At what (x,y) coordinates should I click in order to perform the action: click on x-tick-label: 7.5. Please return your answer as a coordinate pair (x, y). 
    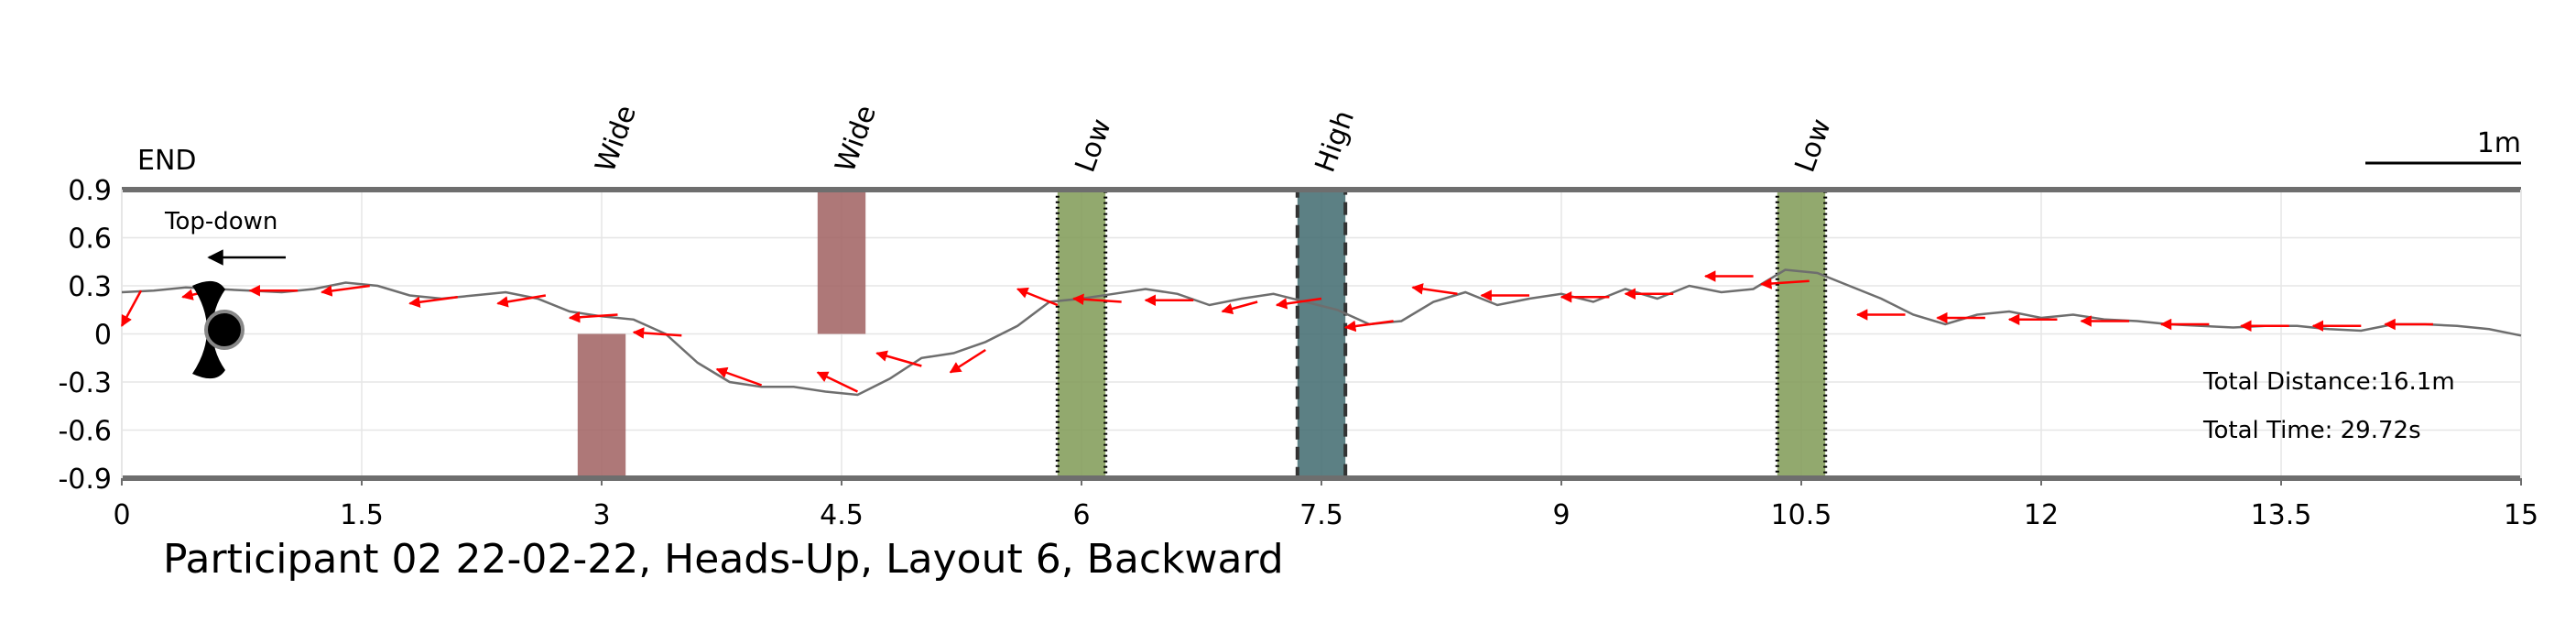
    Looking at the image, I should click on (1321, 515).